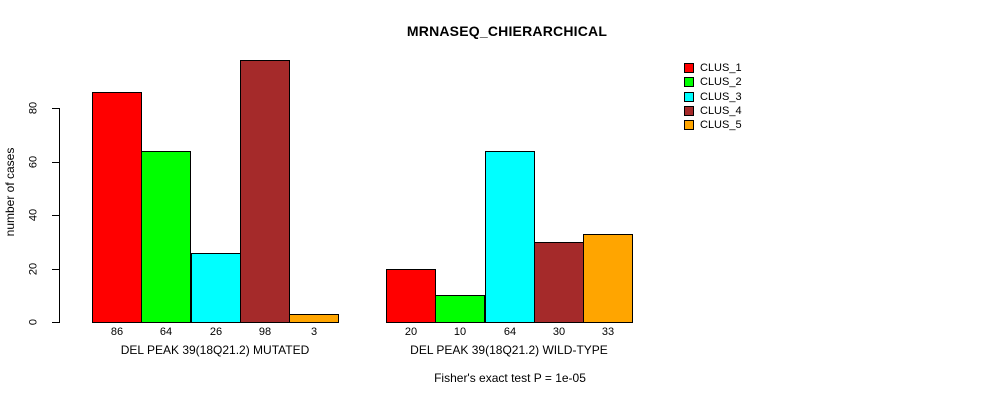 The width and height of the screenshot is (990, 400). What do you see at coordinates (117, 332) in the screenshot?
I see `bar-value-label: 86` at bounding box center [117, 332].